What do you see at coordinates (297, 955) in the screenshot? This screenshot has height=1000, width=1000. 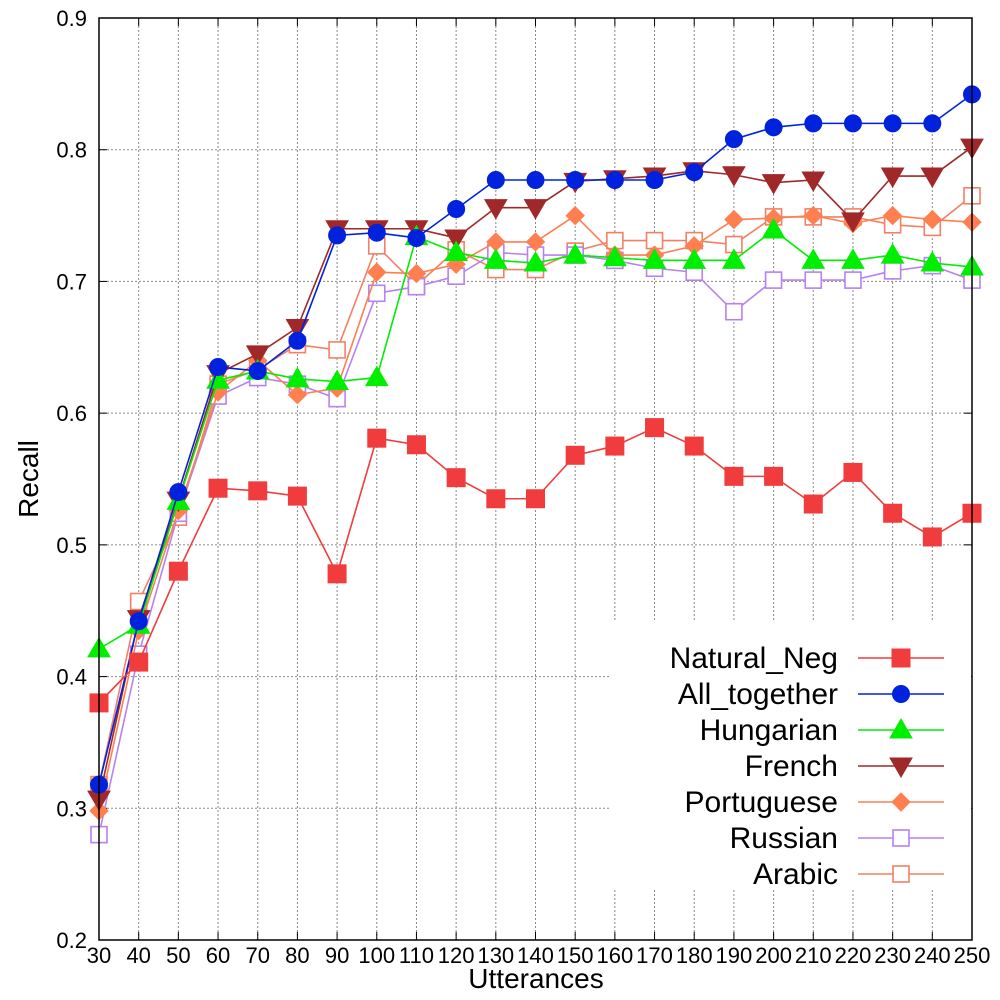 I see `x-tick-label: 80` at bounding box center [297, 955].